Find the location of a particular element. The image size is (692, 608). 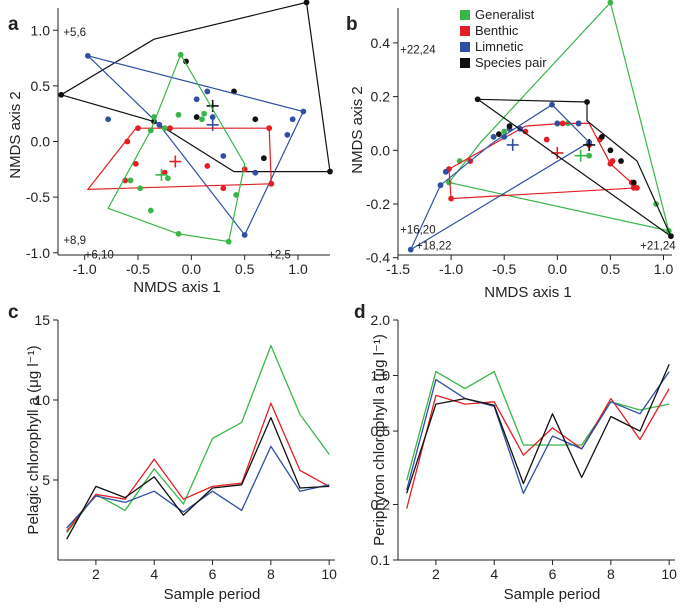

panel-label-d: d is located at coordinates (360, 312).